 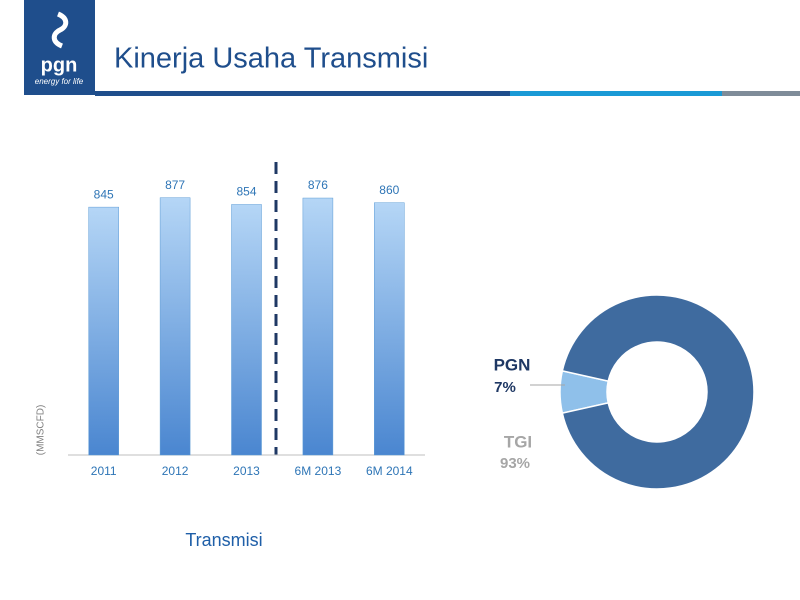 What do you see at coordinates (59, 65) in the screenshot?
I see `logo-text: pgn` at bounding box center [59, 65].